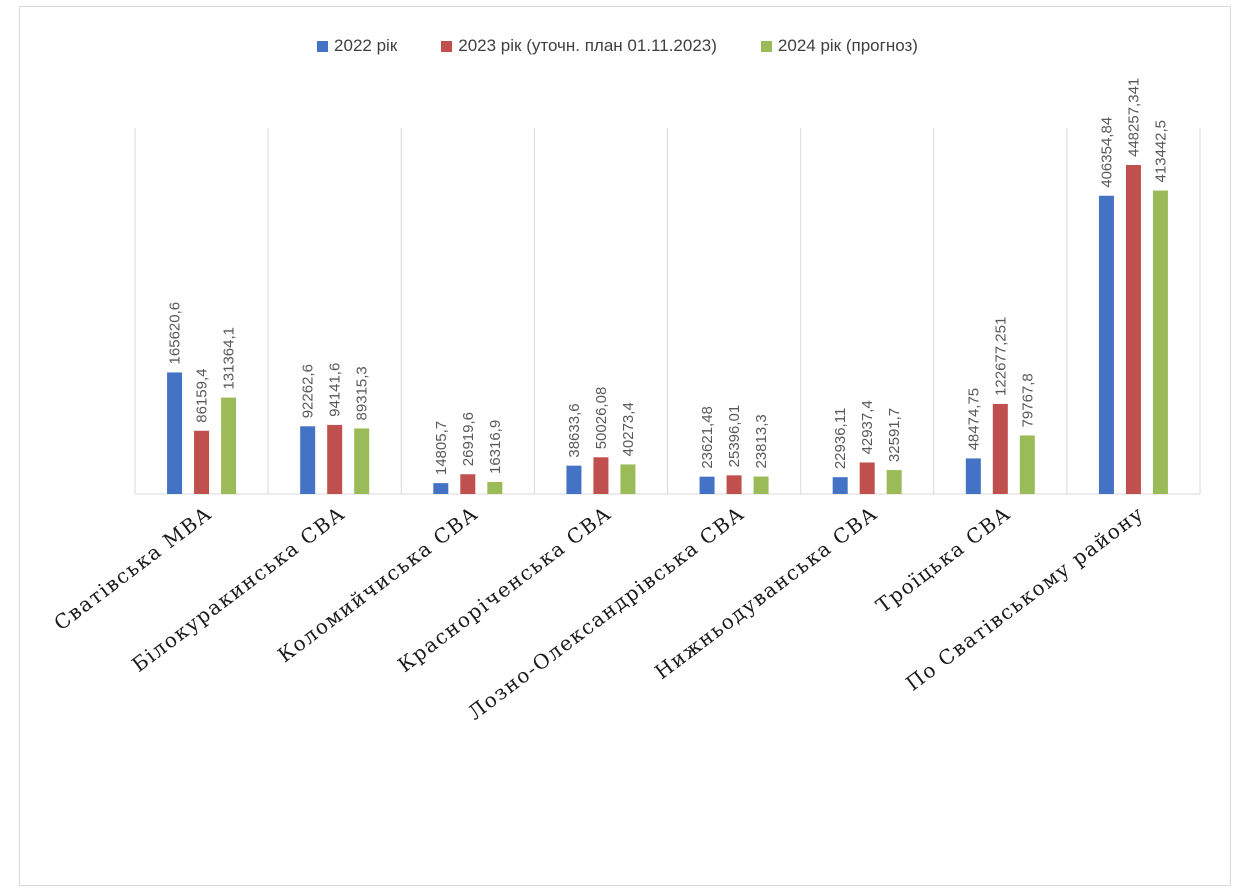 The image size is (1235, 890). Describe the element at coordinates (308, 391) in the screenshot. I see `data-label: 92262,6` at that location.